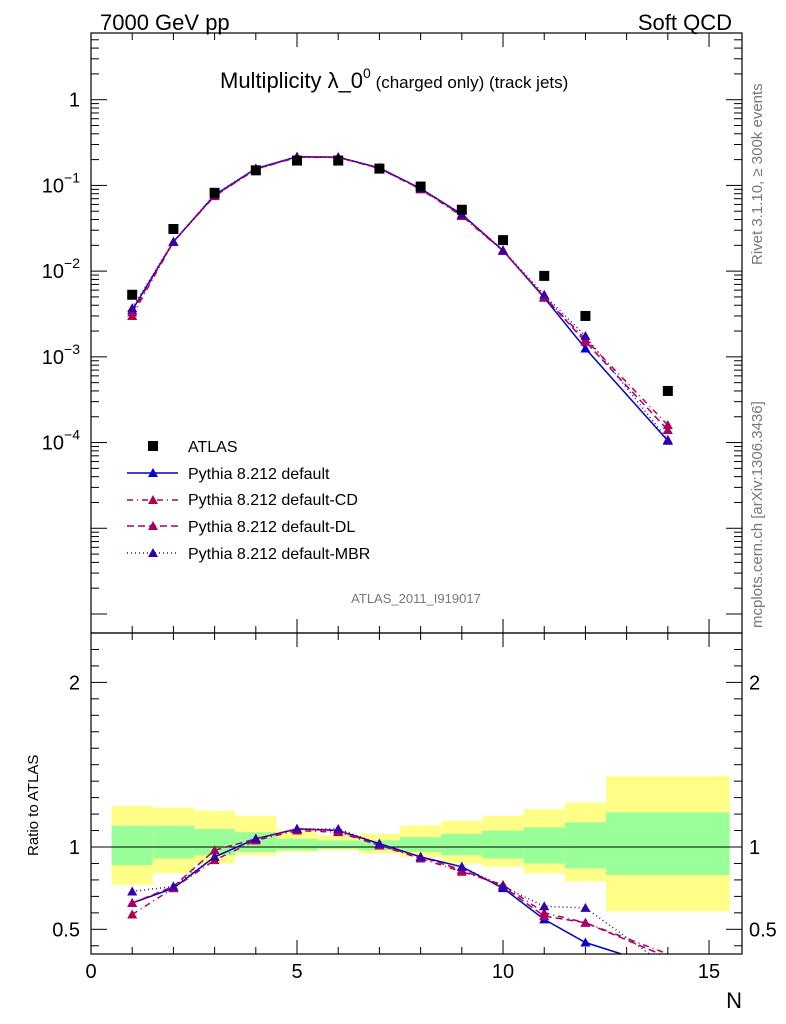  What do you see at coordinates (273, 500) in the screenshot?
I see `legend-label-default-cd: Pythia 8.212 default-CD` at bounding box center [273, 500].